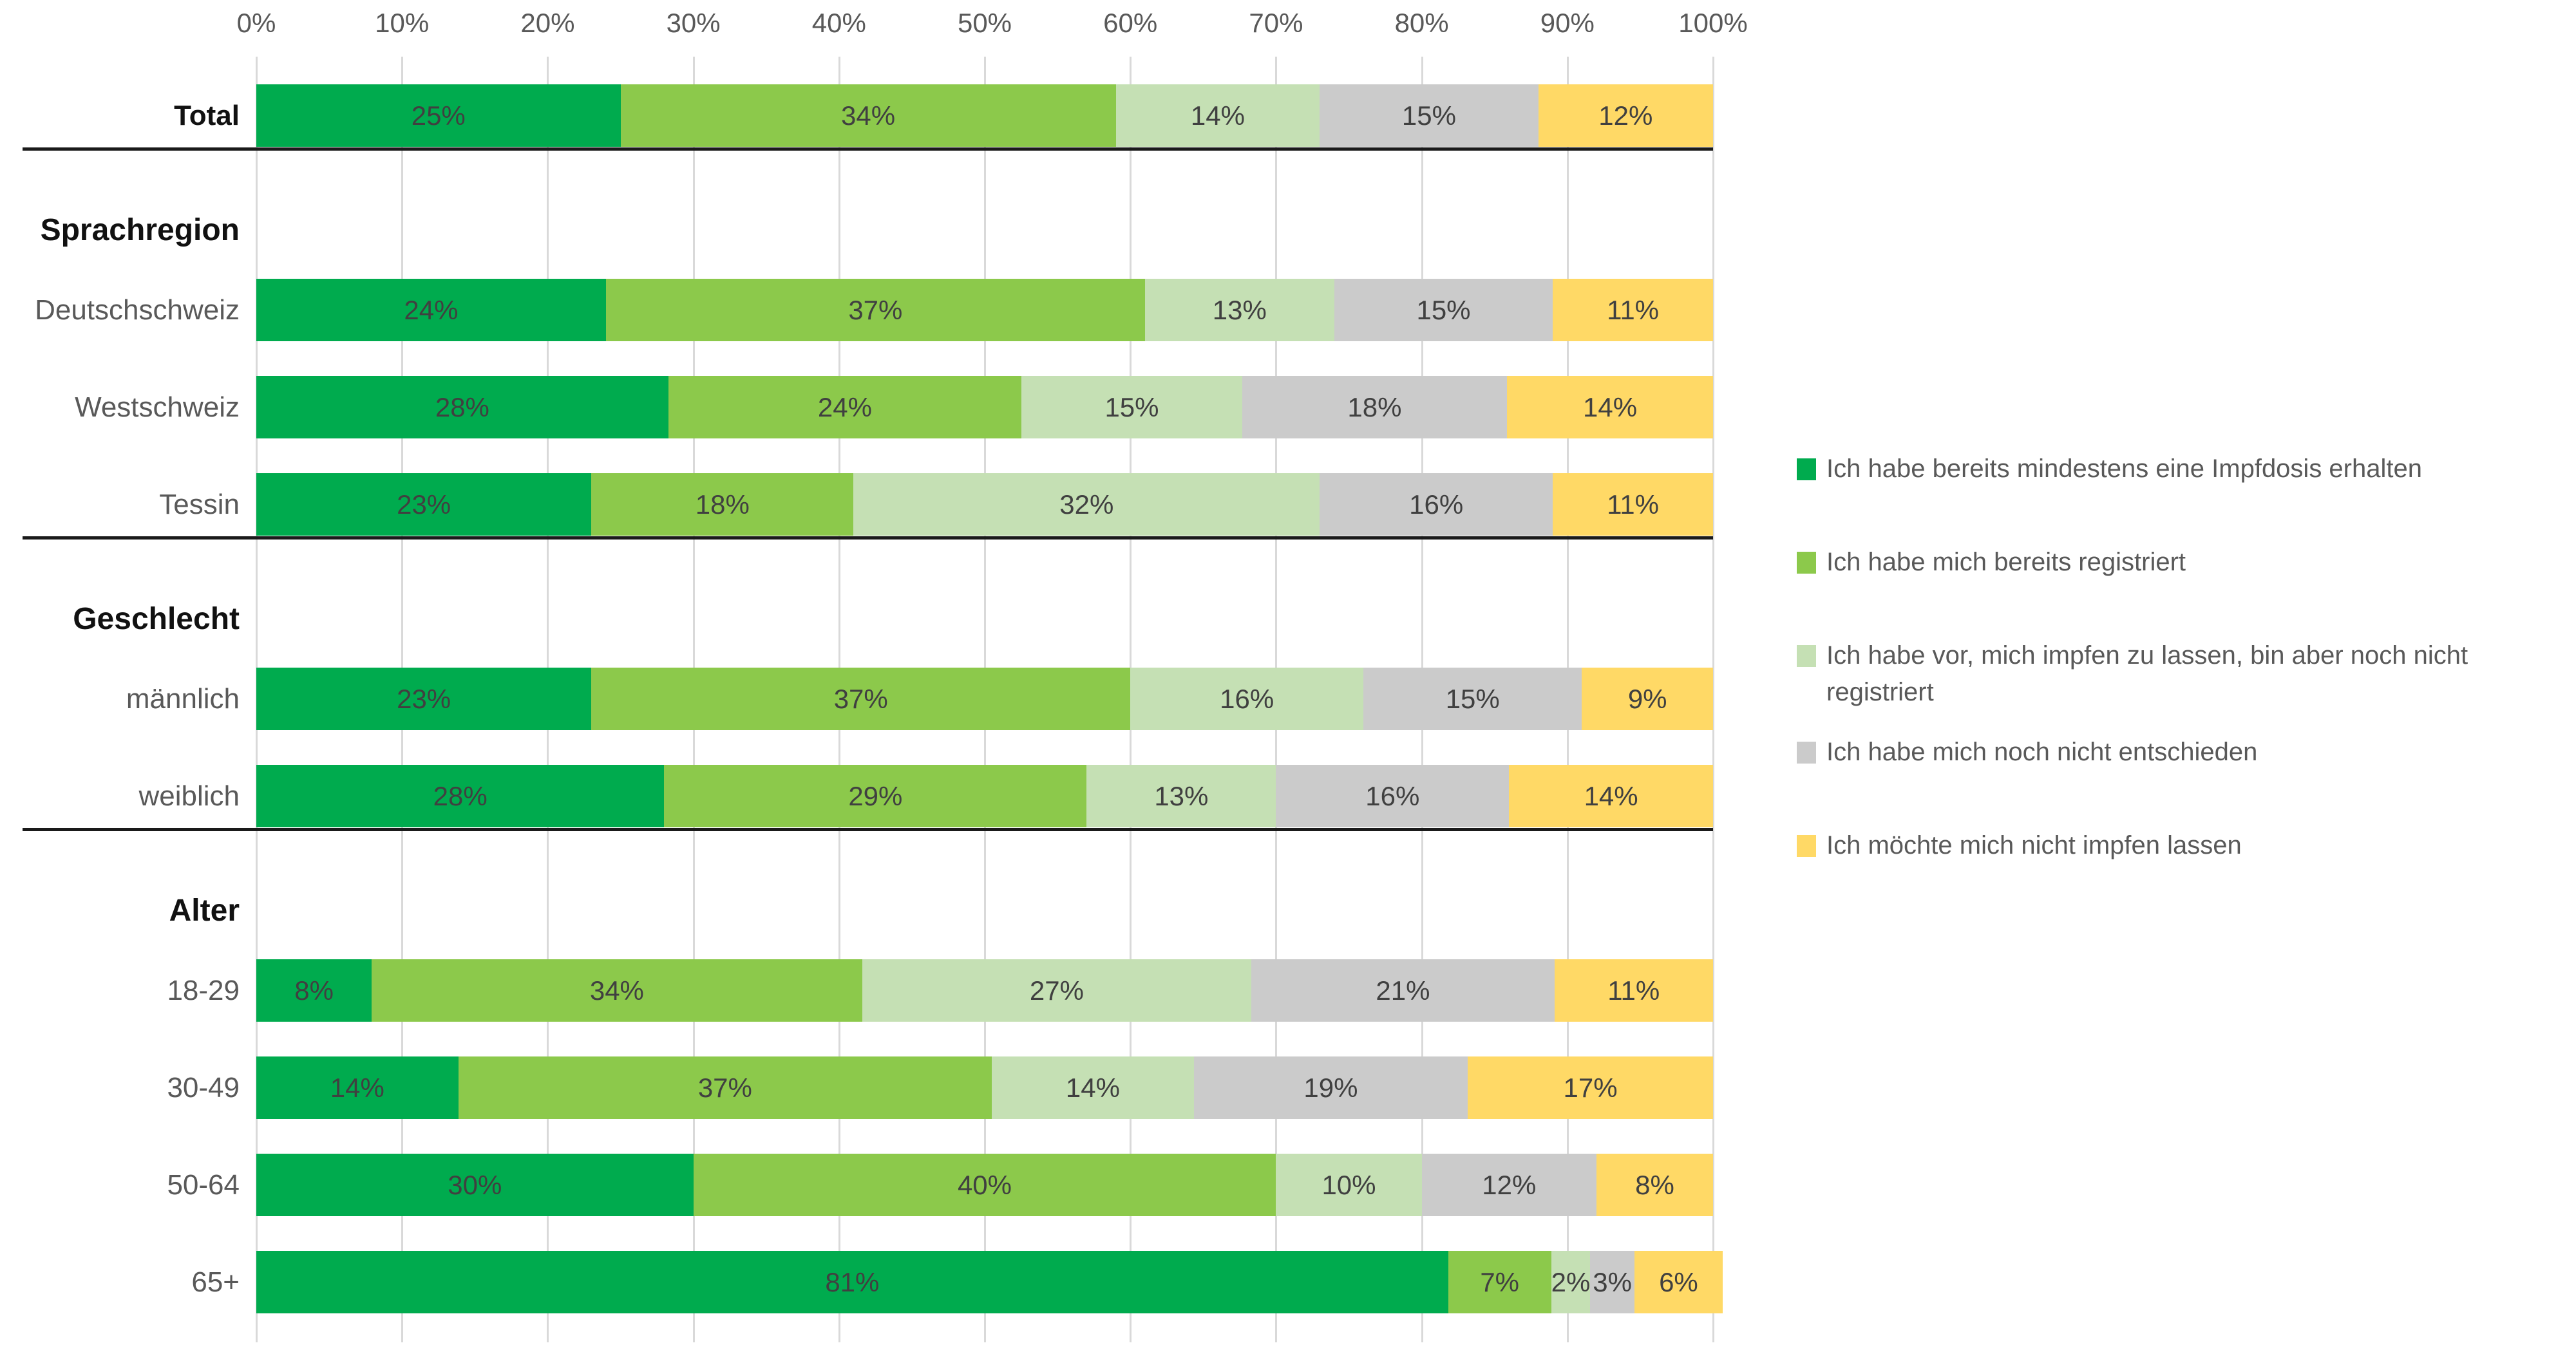  Describe the element at coordinates (1403, 990) in the screenshot. I see `bar-segment-label: 21%` at that location.